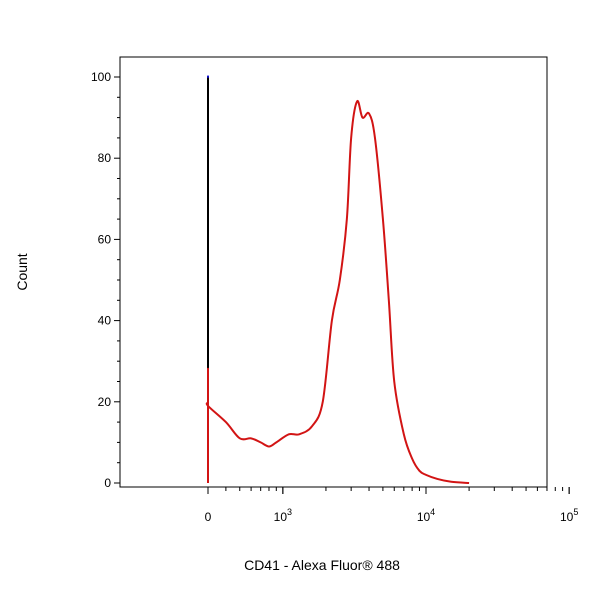 The width and height of the screenshot is (600, 600). I want to click on x-tick-label: 10³, so click(283, 515).